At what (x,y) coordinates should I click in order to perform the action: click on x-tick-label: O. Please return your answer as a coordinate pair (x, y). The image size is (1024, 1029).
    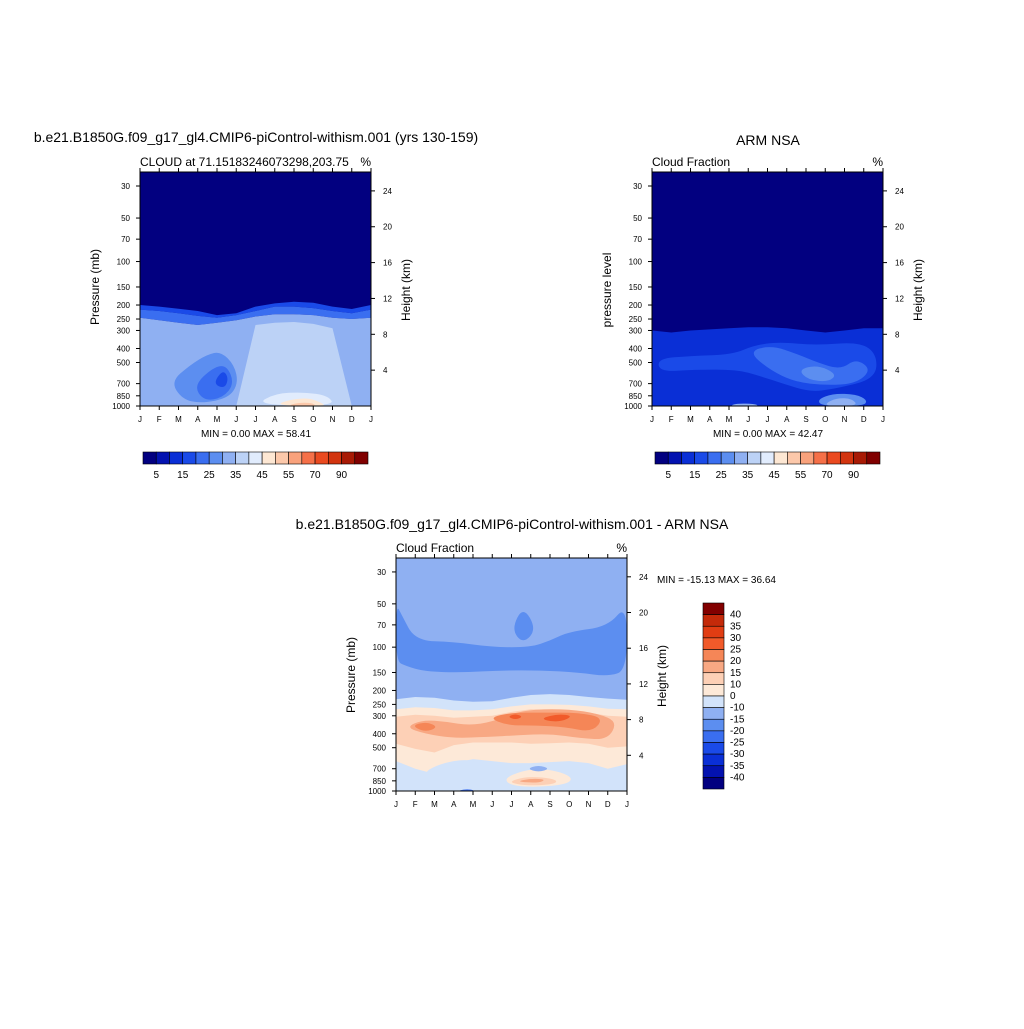
    Looking at the image, I should click on (569, 804).